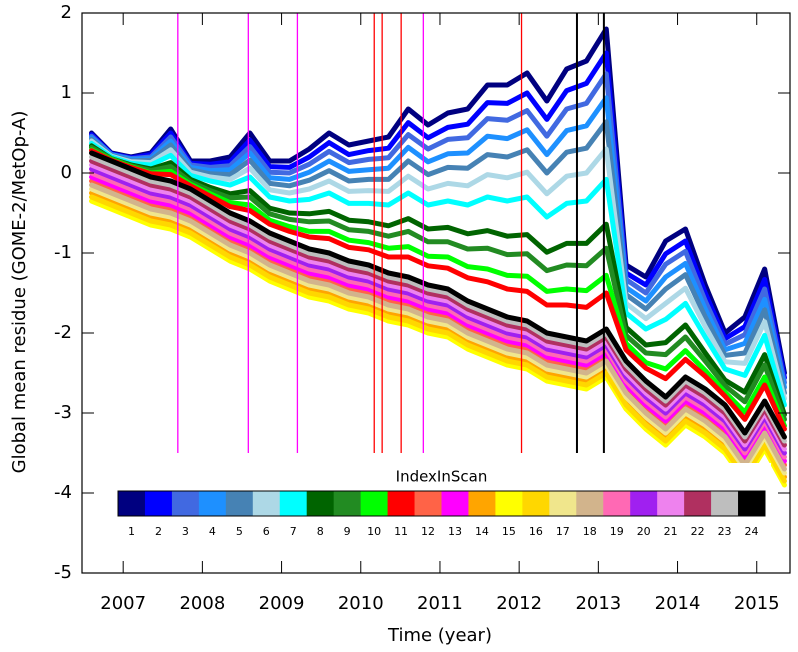  Describe the element at coordinates (563, 531) in the screenshot. I see `legend-label: 17` at that location.